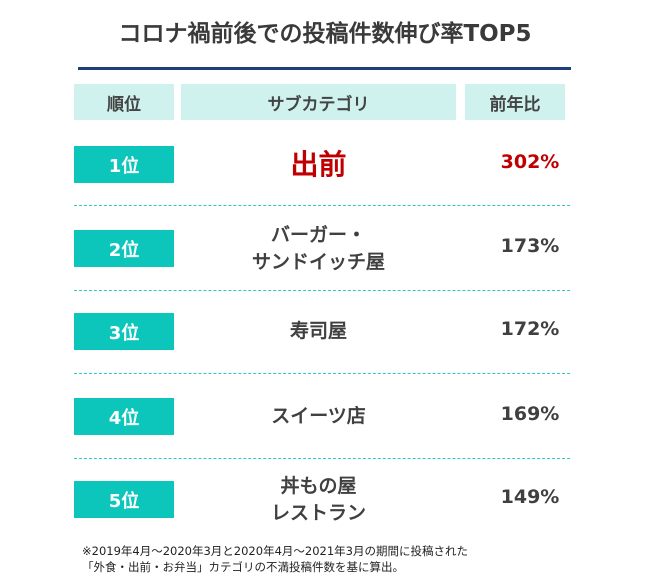 Image resolution: width=650 pixels, height=587 pixels. Describe the element at coordinates (530, 246) in the screenshot. I see `yoy-ratio: 173%` at that location.